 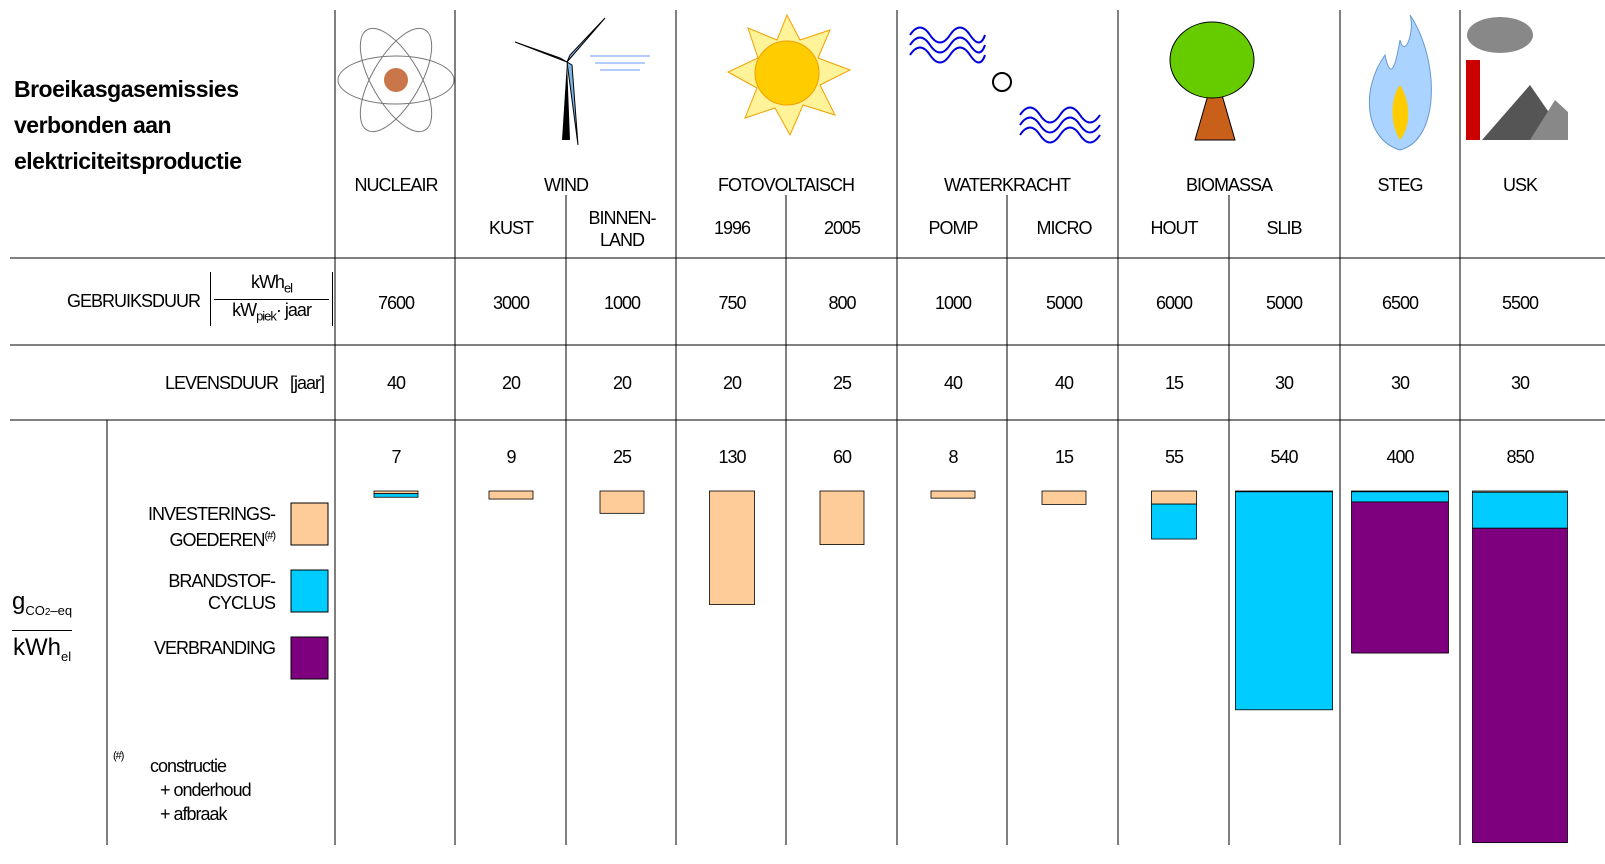 I want to click on sub-label: BINNEN- LAND, so click(x=622, y=229).